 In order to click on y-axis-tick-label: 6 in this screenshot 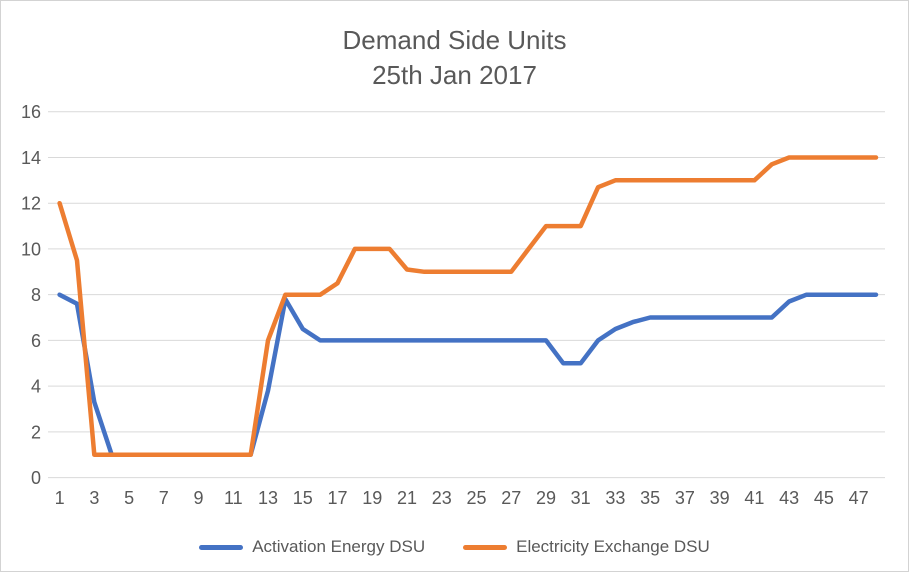, I will do `click(36, 341)`.